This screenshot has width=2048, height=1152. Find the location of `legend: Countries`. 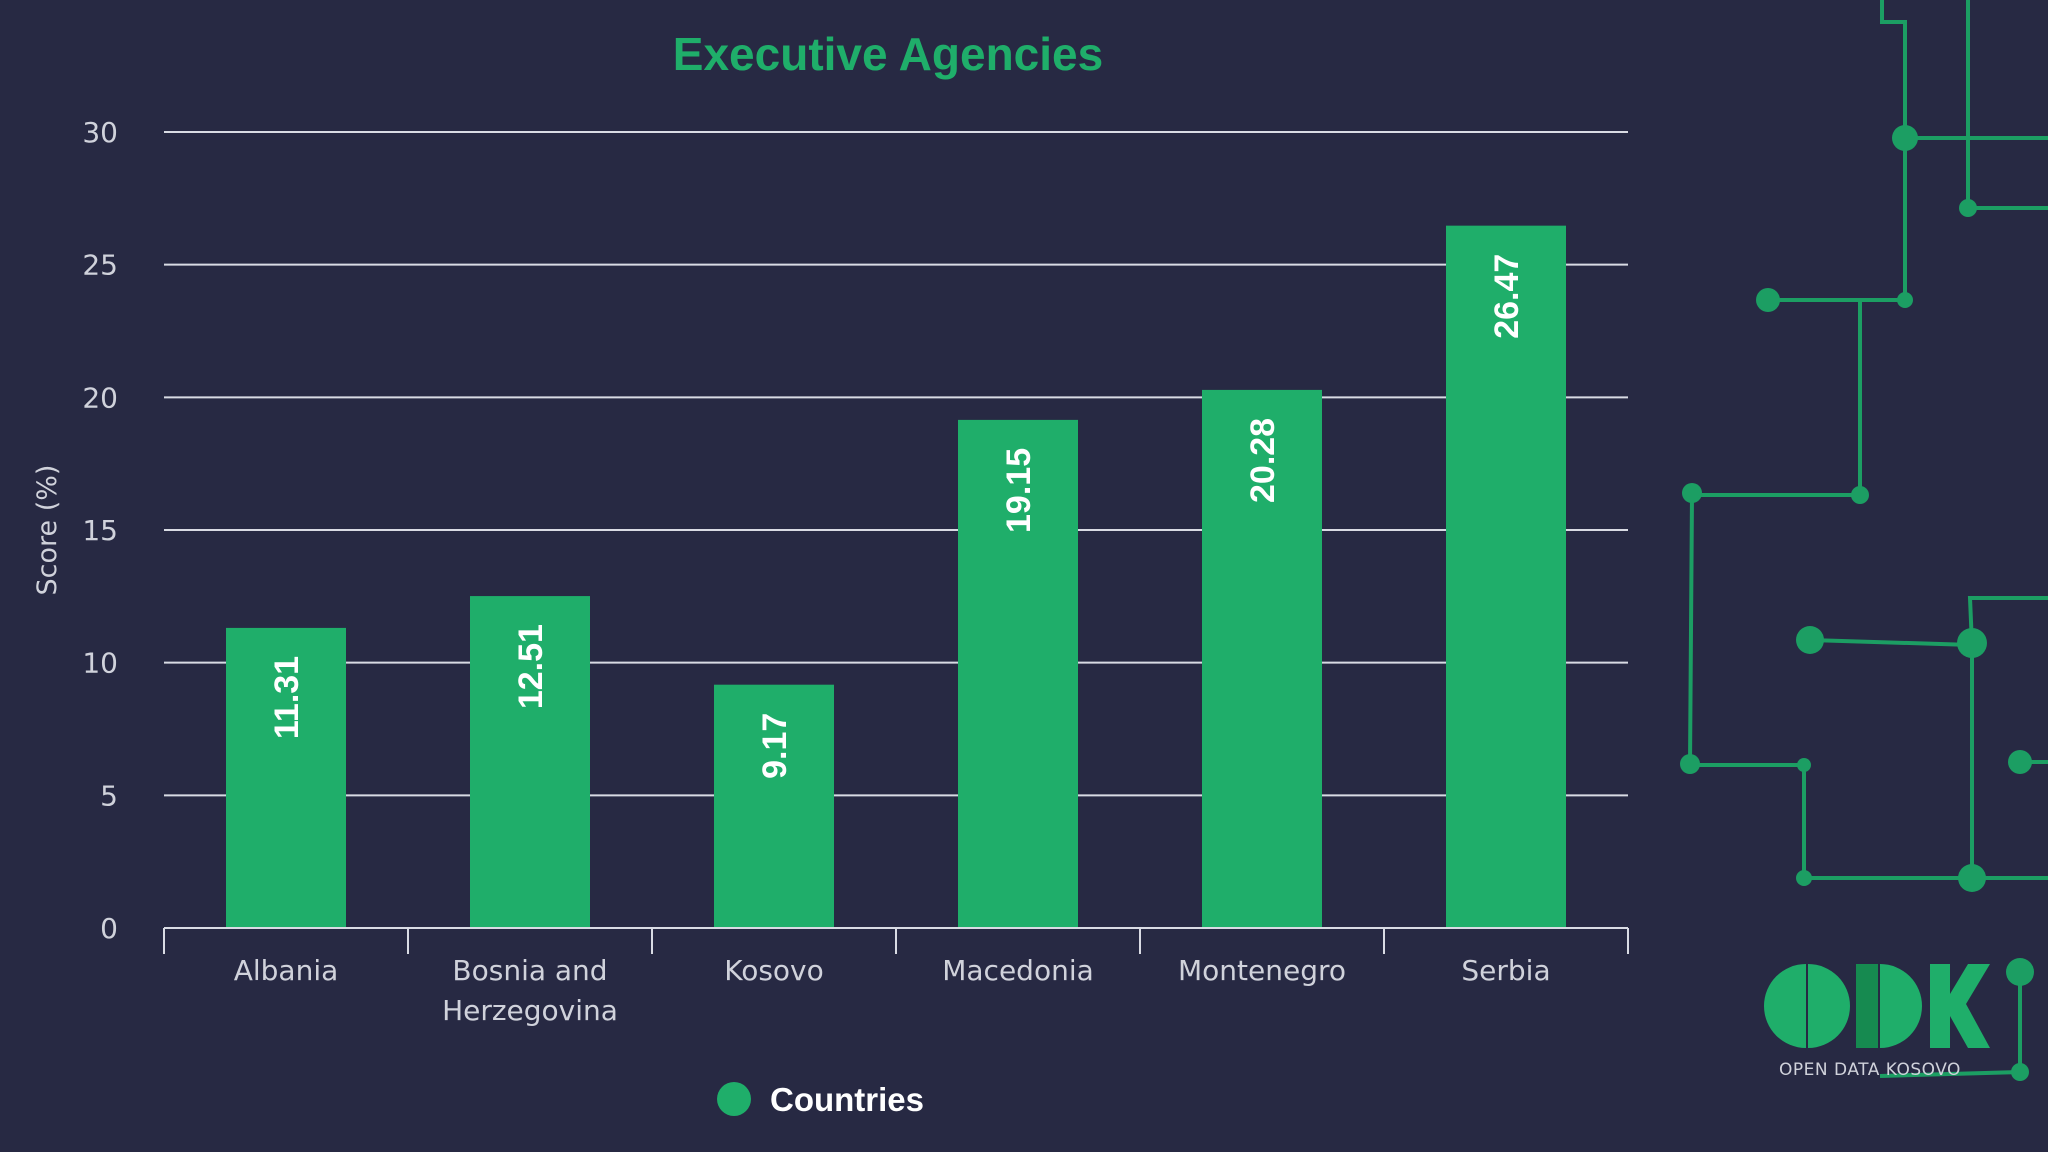

legend: Countries is located at coordinates (820, 1099).